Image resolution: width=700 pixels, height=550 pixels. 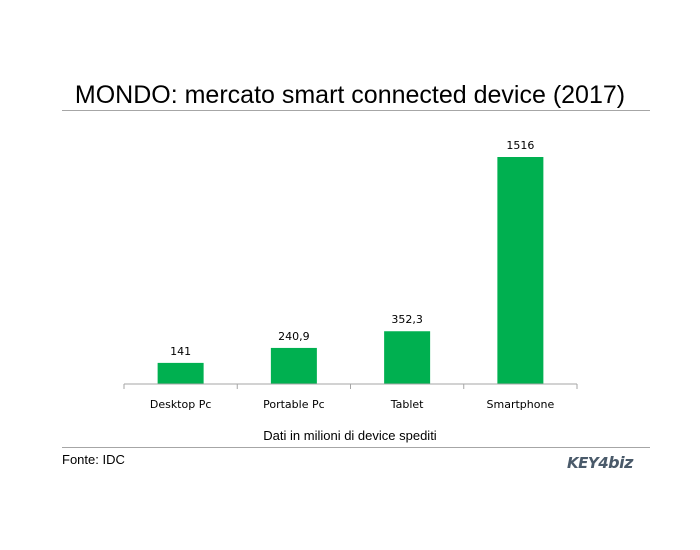 What do you see at coordinates (407, 319) in the screenshot?
I see `bar-value-label: 352,3` at bounding box center [407, 319].